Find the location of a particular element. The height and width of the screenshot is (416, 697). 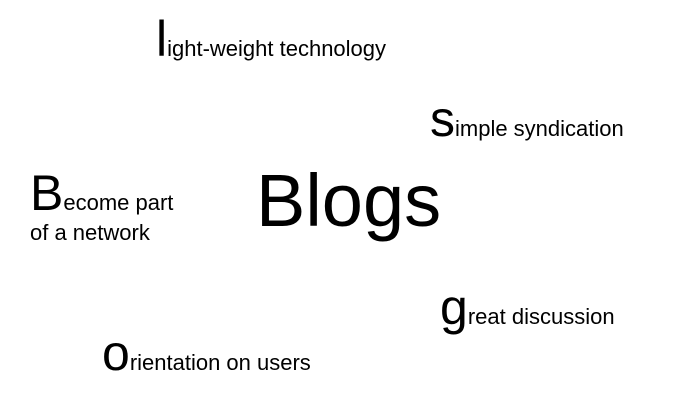

phrase-great-discussion: great discussion is located at coordinates (527, 307).